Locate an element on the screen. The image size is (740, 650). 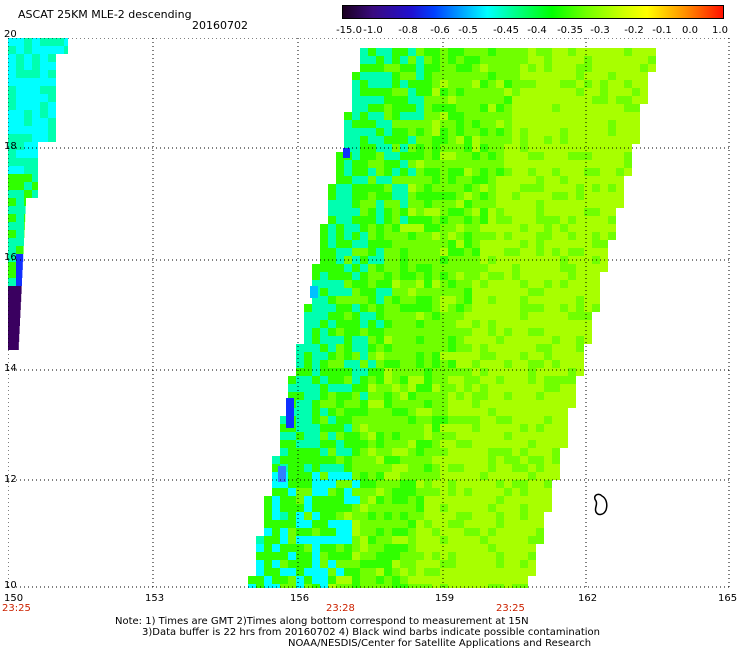
time-label-left: 23:25 is located at coordinates (16, 608).